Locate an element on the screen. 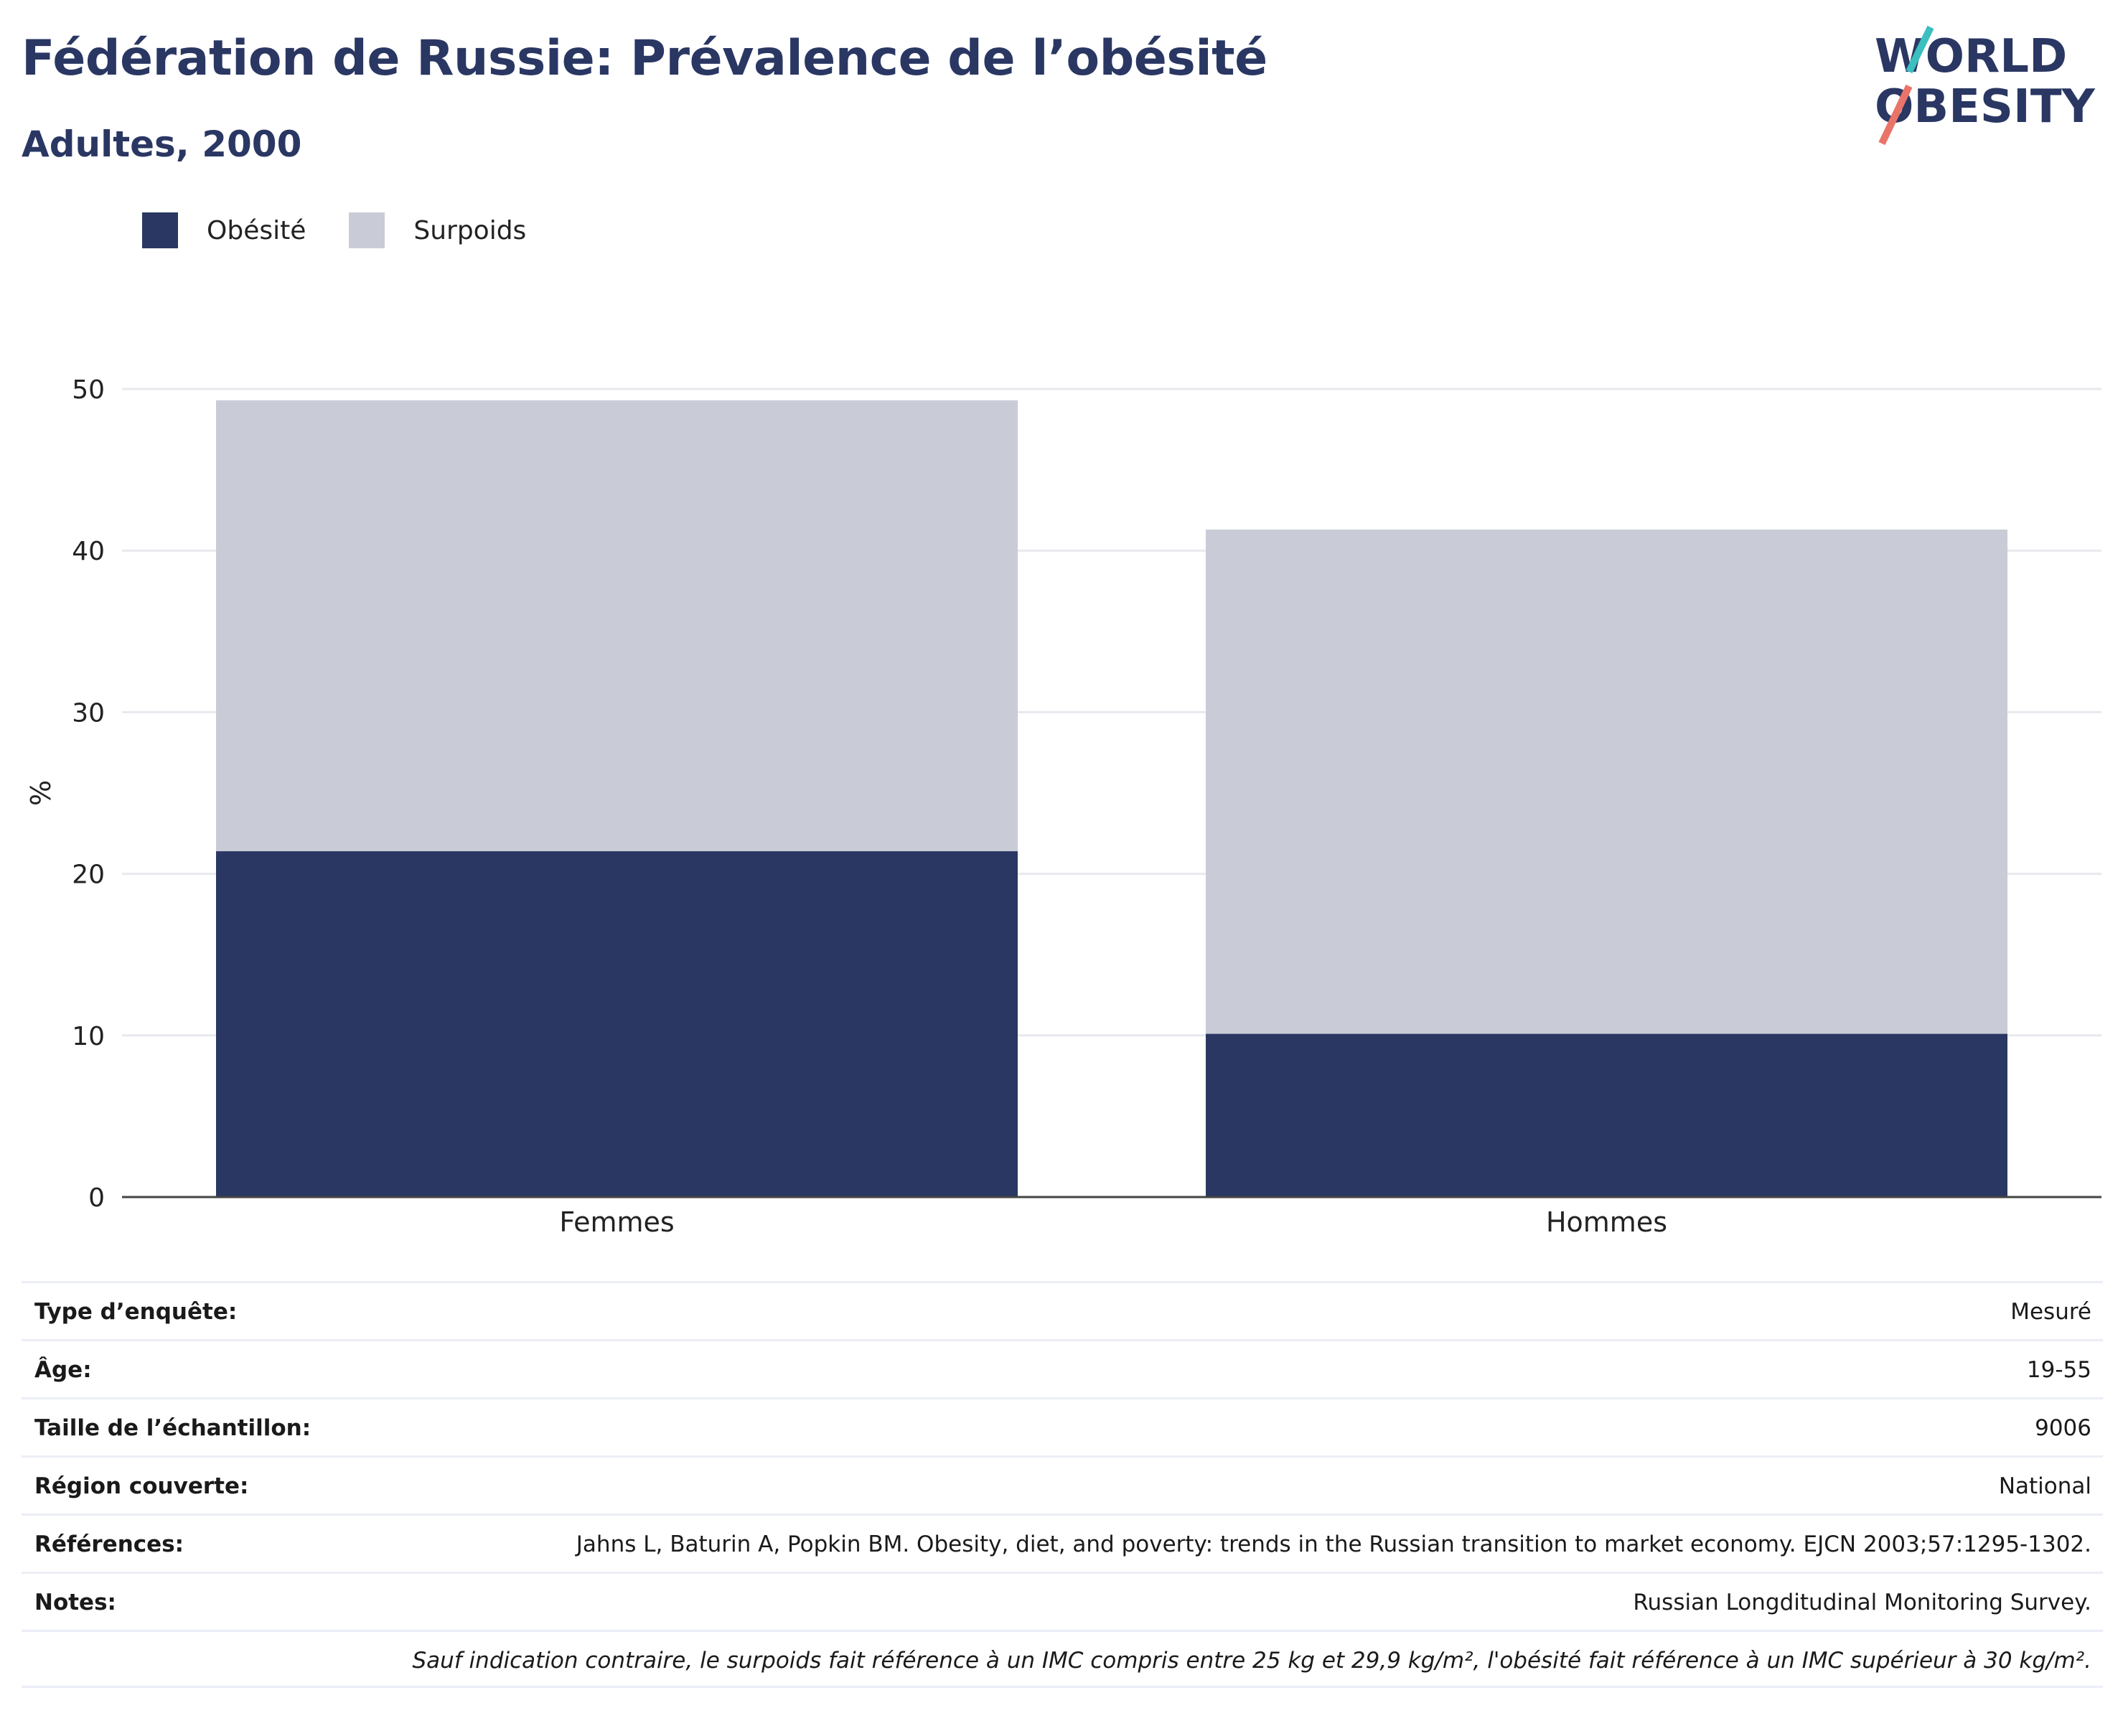  y-tick-label: 40 is located at coordinates (88, 551).